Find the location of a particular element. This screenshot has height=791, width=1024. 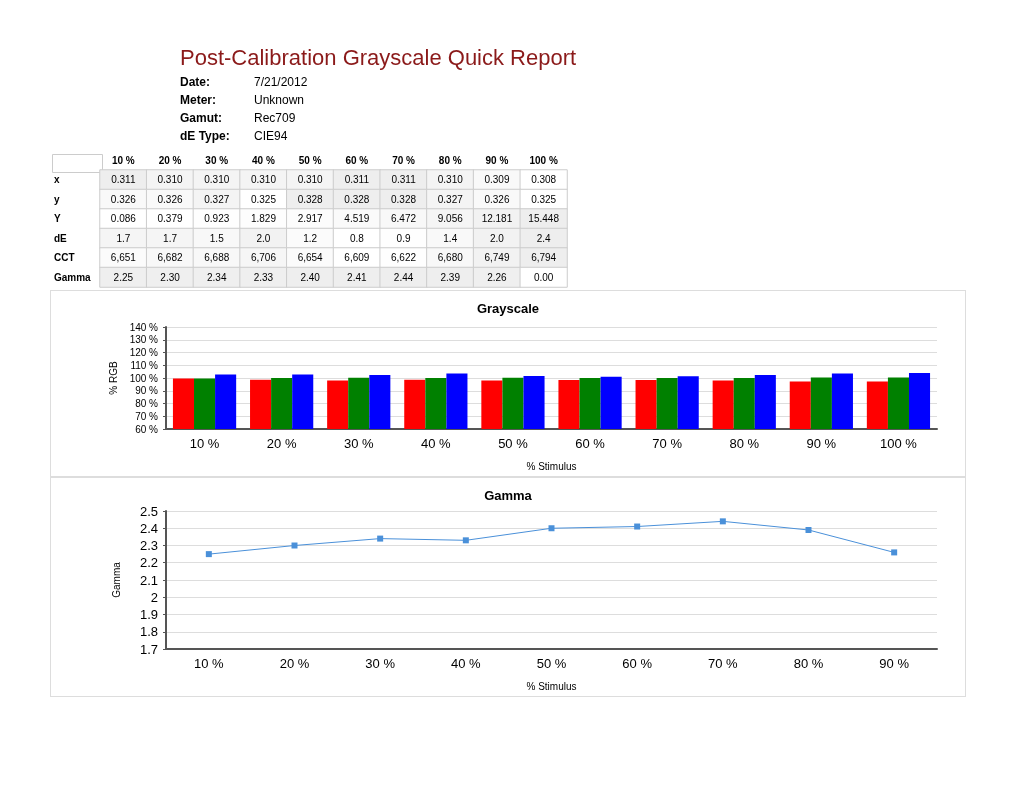

data-label: 2.25 is located at coordinates (123, 277).